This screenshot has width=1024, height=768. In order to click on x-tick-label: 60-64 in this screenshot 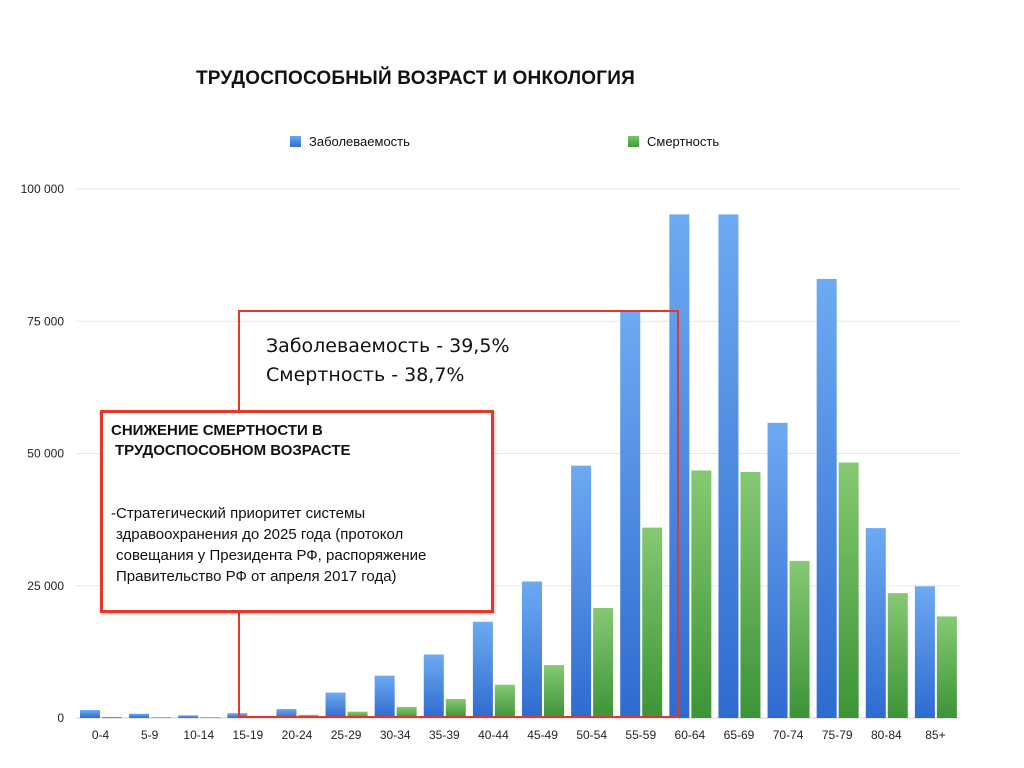, I will do `click(690, 735)`.